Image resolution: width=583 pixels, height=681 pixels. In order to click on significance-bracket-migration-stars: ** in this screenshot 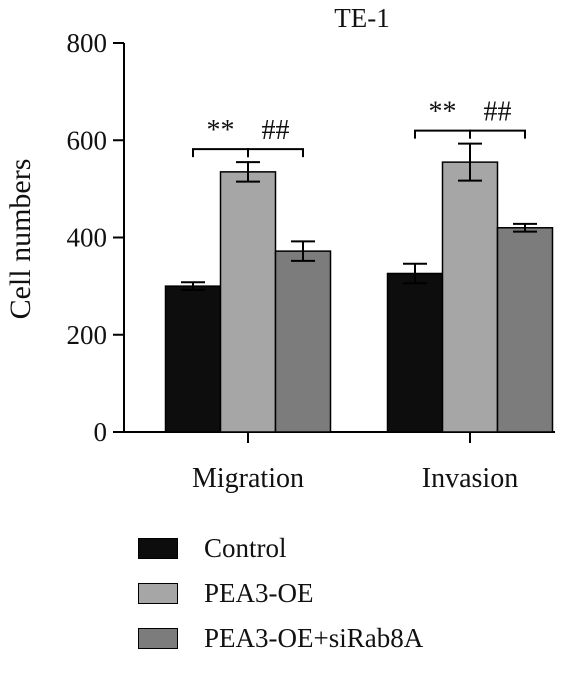, I will do `click(220, 136)`.